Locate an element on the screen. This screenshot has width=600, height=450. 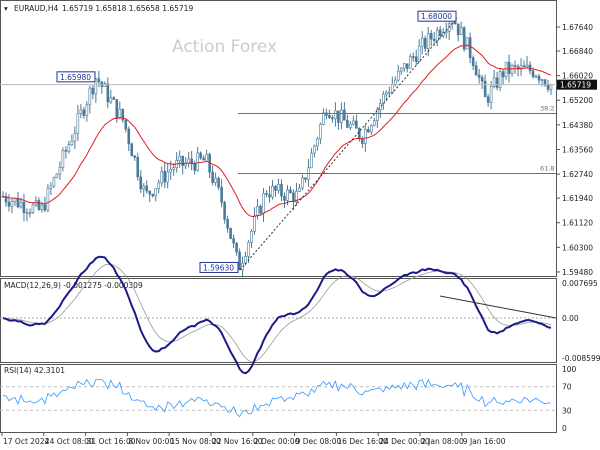
x-tick-label: 31 Oct 16:00 is located at coordinates (111, 441).